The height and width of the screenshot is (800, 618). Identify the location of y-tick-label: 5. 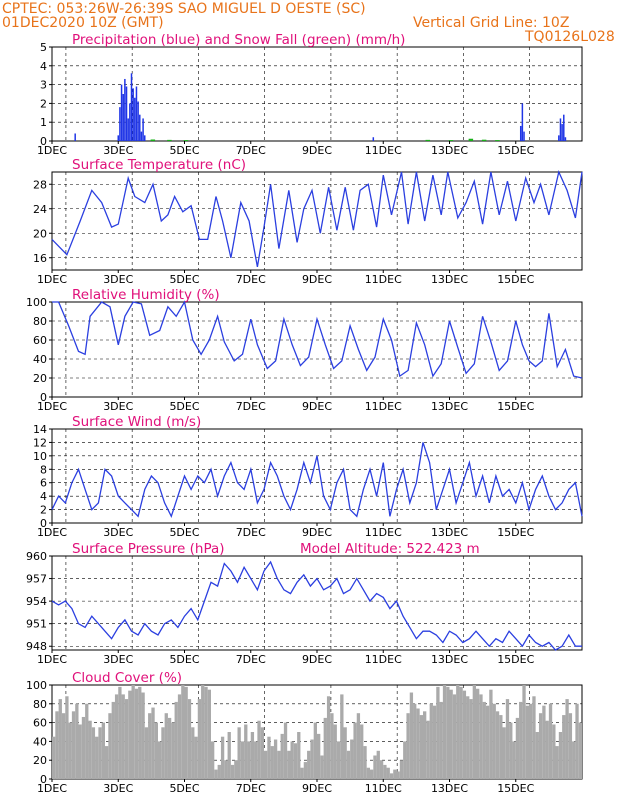
(43, 47).